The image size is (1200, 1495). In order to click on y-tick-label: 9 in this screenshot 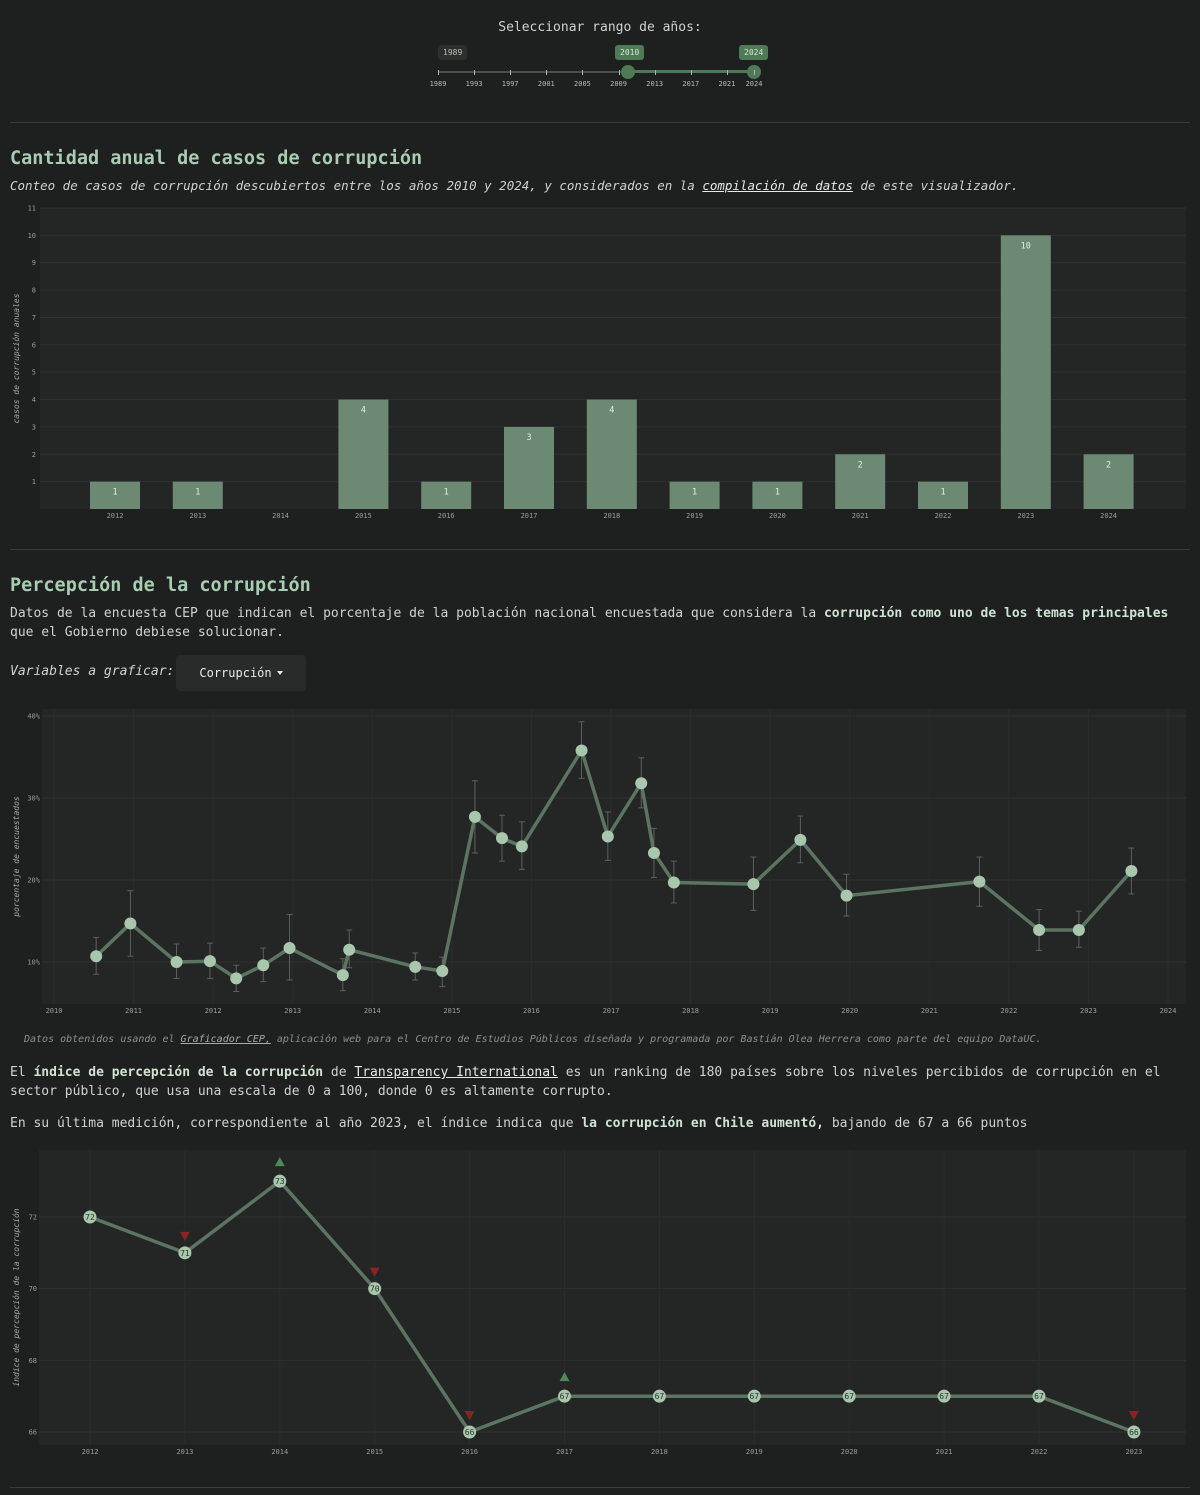, I will do `click(34, 263)`.